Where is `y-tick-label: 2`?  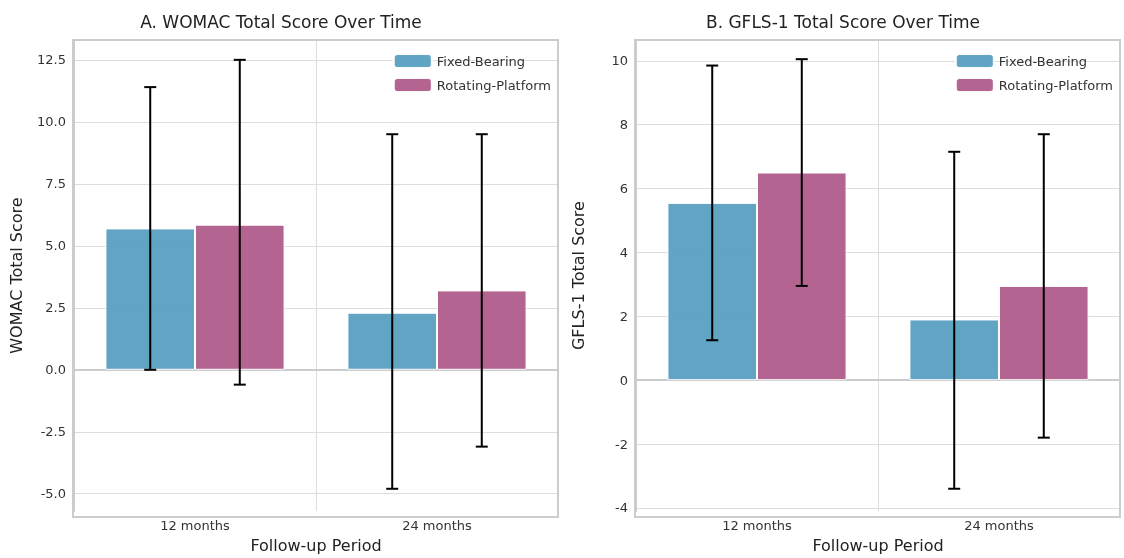 y-tick-label: 2 is located at coordinates (623, 316).